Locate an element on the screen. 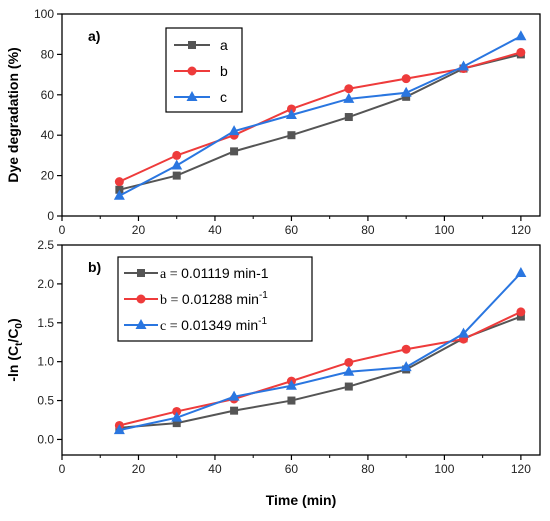 This screenshot has width=550, height=521. y-tick-label: 1.0 is located at coordinates (45, 362).